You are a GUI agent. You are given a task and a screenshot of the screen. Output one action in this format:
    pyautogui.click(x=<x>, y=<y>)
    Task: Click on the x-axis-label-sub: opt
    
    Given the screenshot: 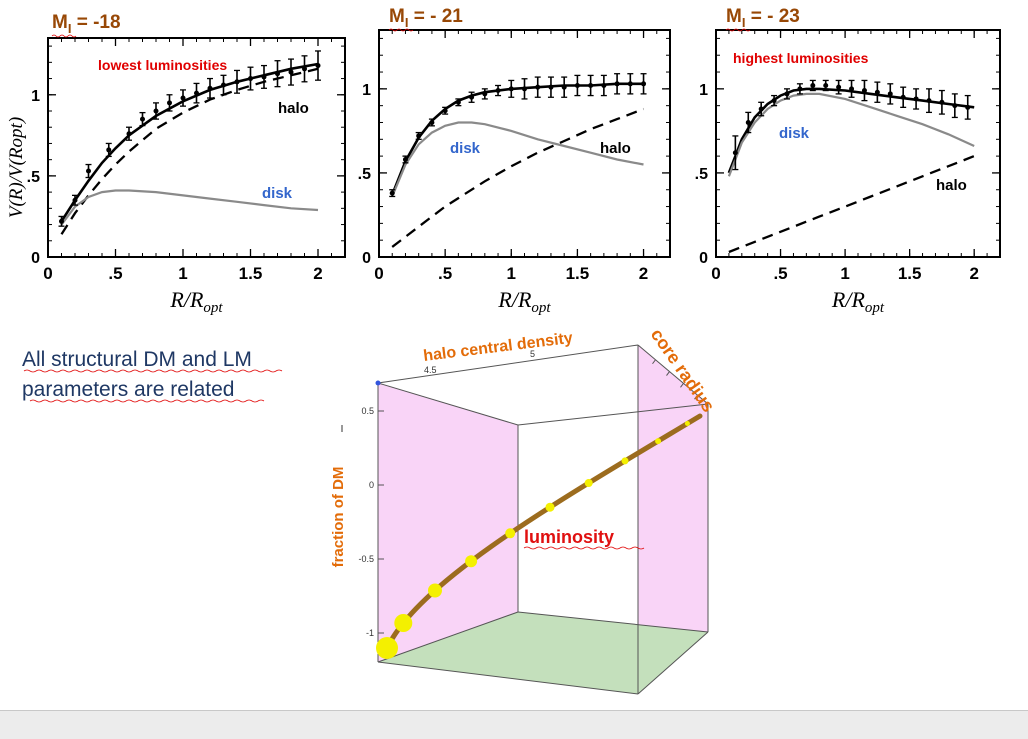 What is the action you would take?
    pyautogui.click(x=541, y=308)
    